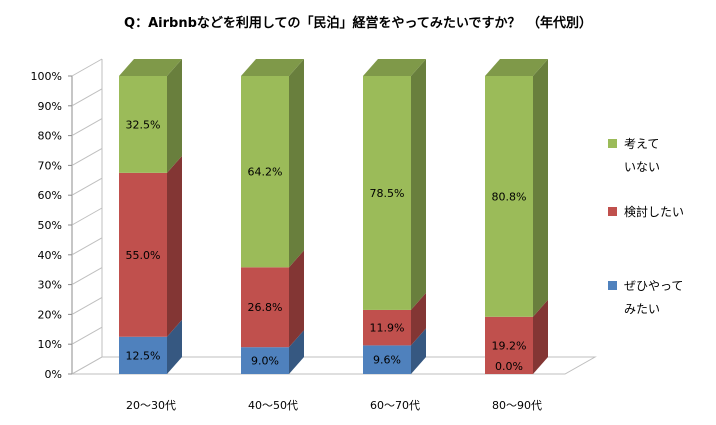 Image resolution: width=716 pixels, height=425 pixels. What do you see at coordinates (642, 309) in the screenshot?
I see `legend-label: みたい` at bounding box center [642, 309].